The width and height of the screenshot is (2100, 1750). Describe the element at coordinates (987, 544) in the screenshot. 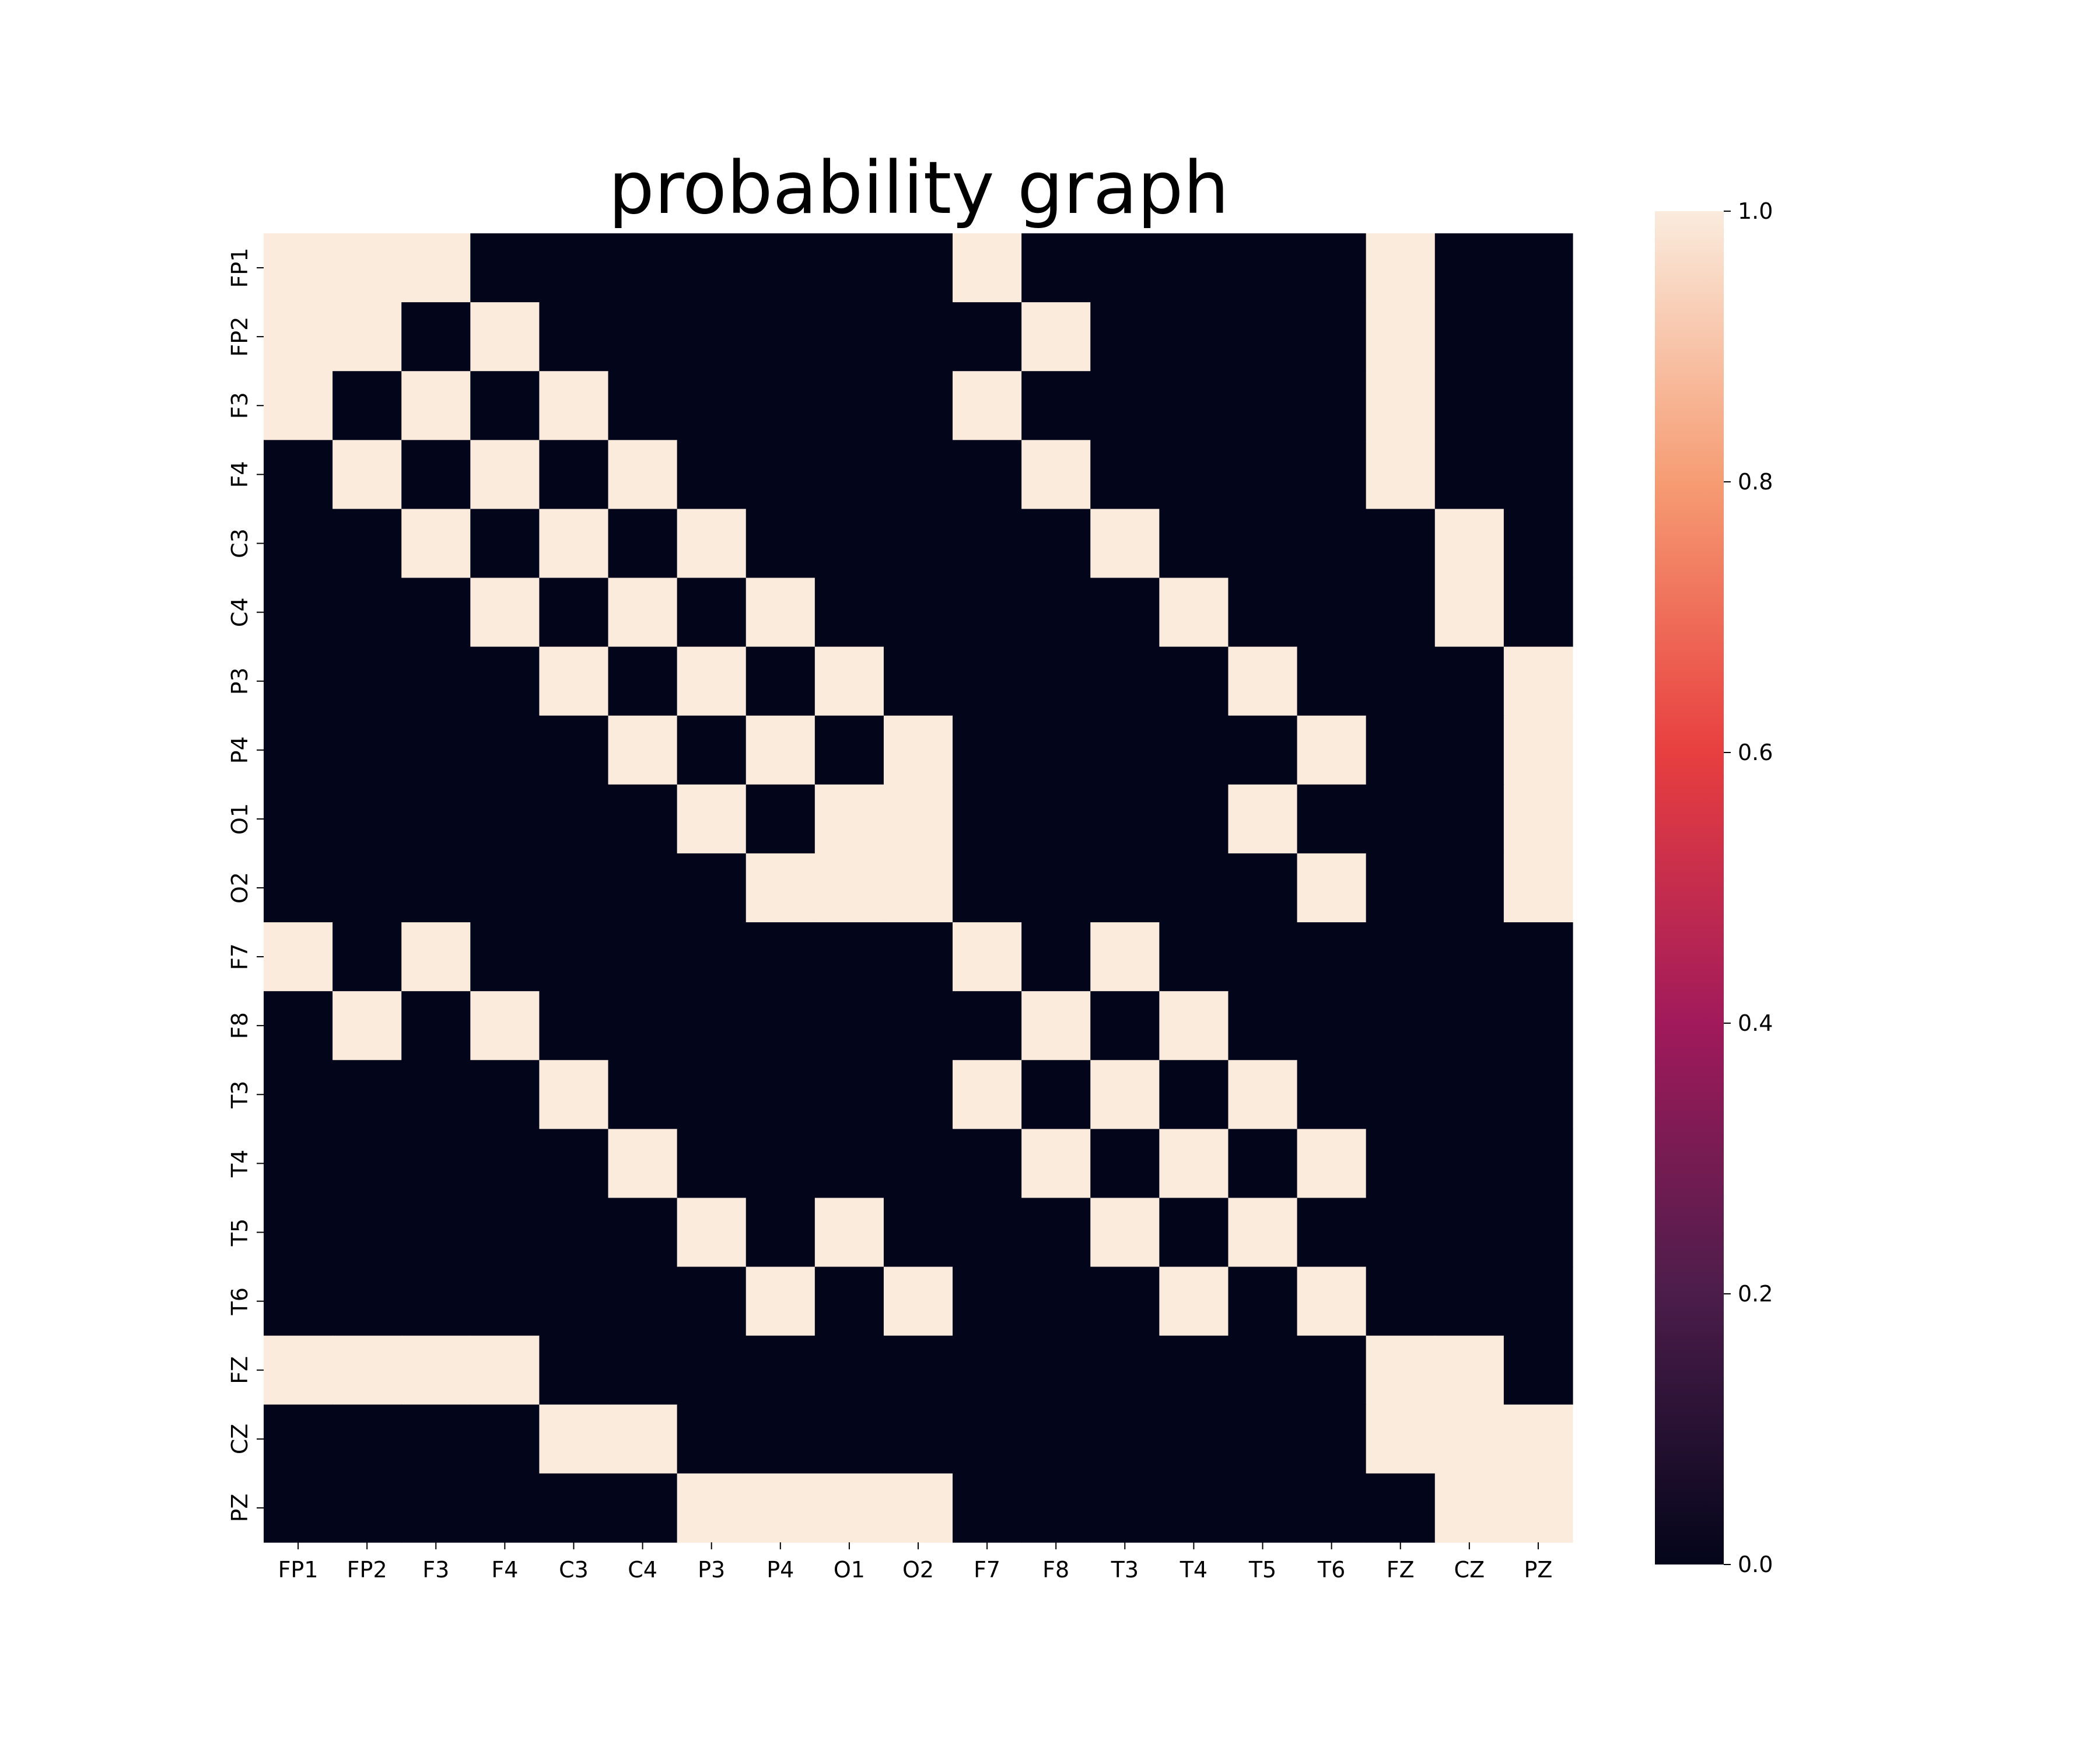

I see `heatmap-cell-C3-F7` at that location.